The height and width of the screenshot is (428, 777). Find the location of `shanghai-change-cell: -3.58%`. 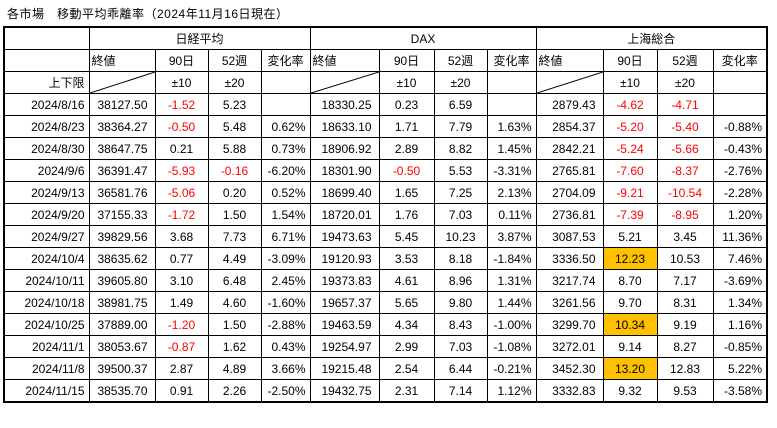

shanghai-change-cell: -3.58% is located at coordinates (740, 391).